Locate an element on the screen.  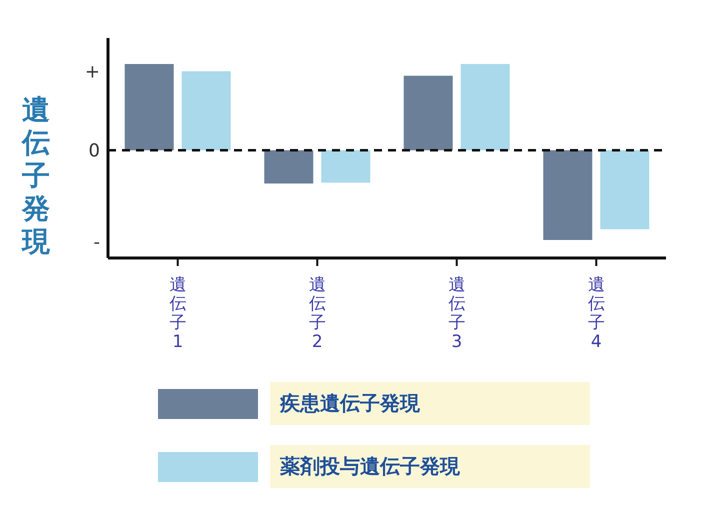
legend-label: 疾患遺伝子発現 is located at coordinates (430, 403).